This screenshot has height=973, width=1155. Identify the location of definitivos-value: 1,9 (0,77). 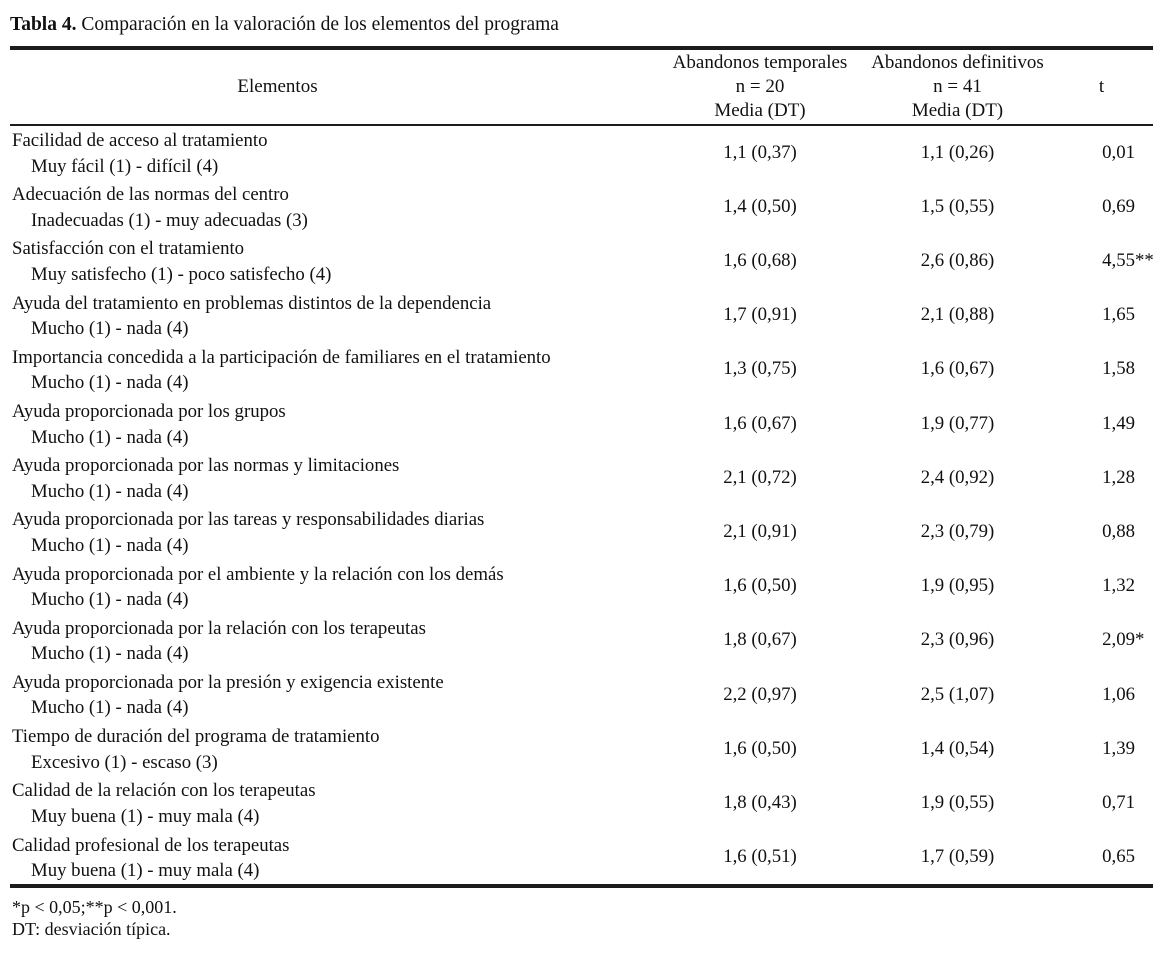
(957, 423).